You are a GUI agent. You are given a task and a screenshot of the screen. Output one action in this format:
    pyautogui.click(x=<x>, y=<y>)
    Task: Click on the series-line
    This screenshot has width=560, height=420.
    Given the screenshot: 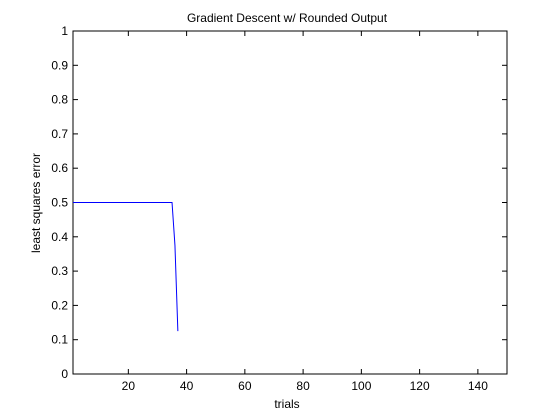 What is the action you would take?
    pyautogui.click(x=126, y=267)
    